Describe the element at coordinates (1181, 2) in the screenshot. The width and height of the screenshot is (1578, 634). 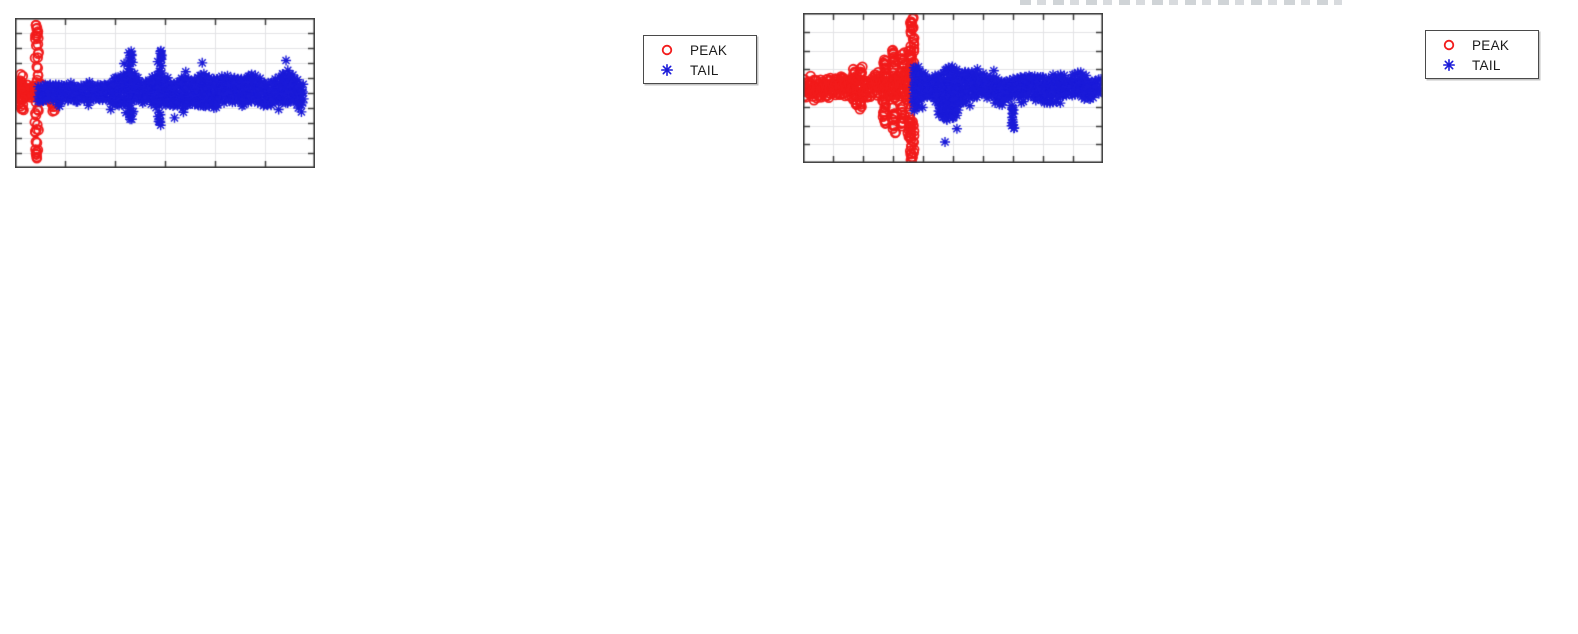
I see `clipped-title-remnant` at that location.